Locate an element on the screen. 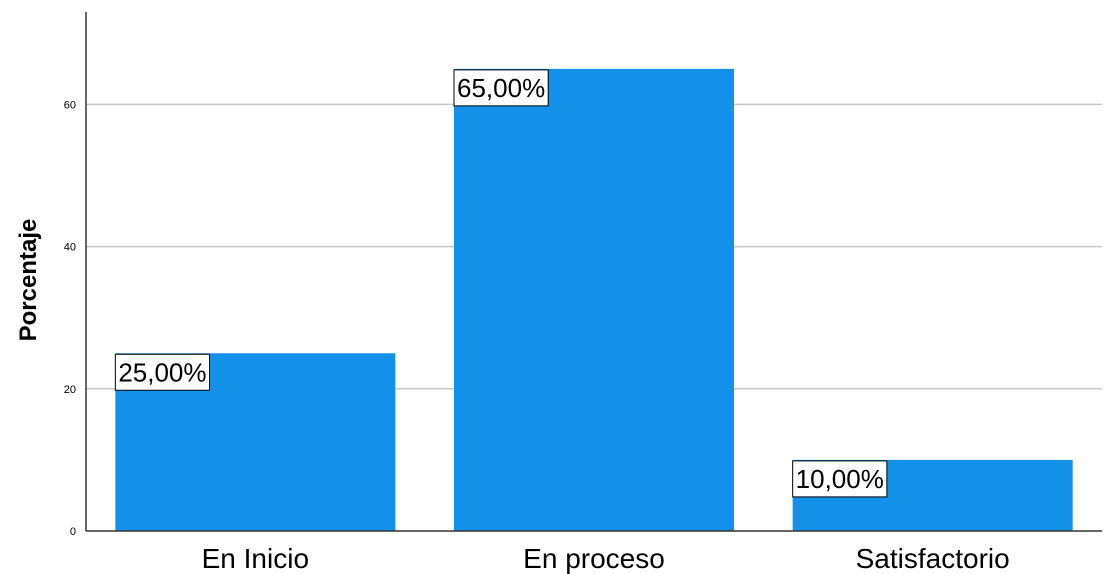 This screenshot has width=1111, height=574. y-tick-labels: 0 20 40 60 is located at coordinates (70, 318).